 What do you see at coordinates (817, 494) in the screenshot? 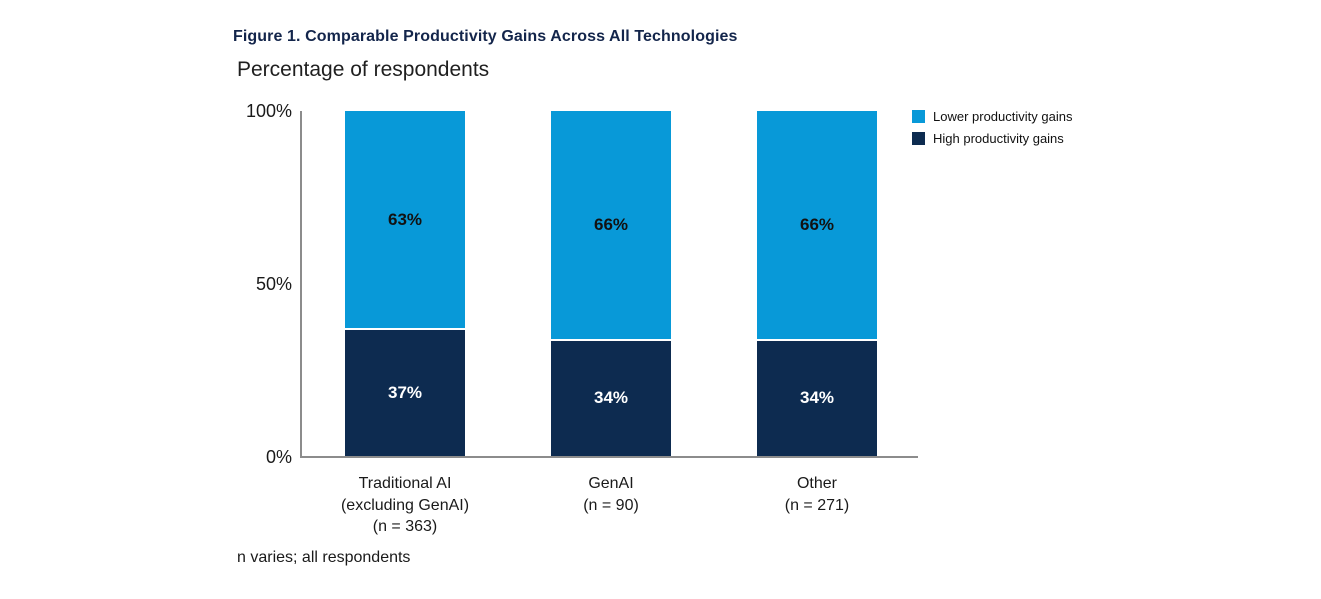
I see `category-label-other: Other (n = 271)` at bounding box center [817, 494].